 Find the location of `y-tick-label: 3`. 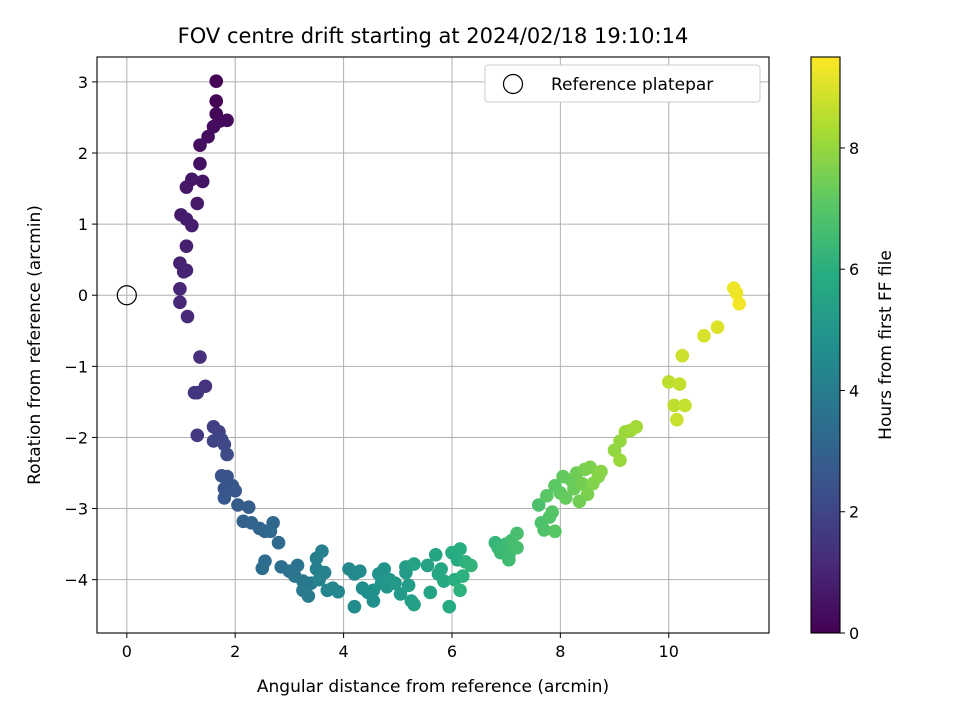

y-tick-label: 3 is located at coordinates (83, 82).